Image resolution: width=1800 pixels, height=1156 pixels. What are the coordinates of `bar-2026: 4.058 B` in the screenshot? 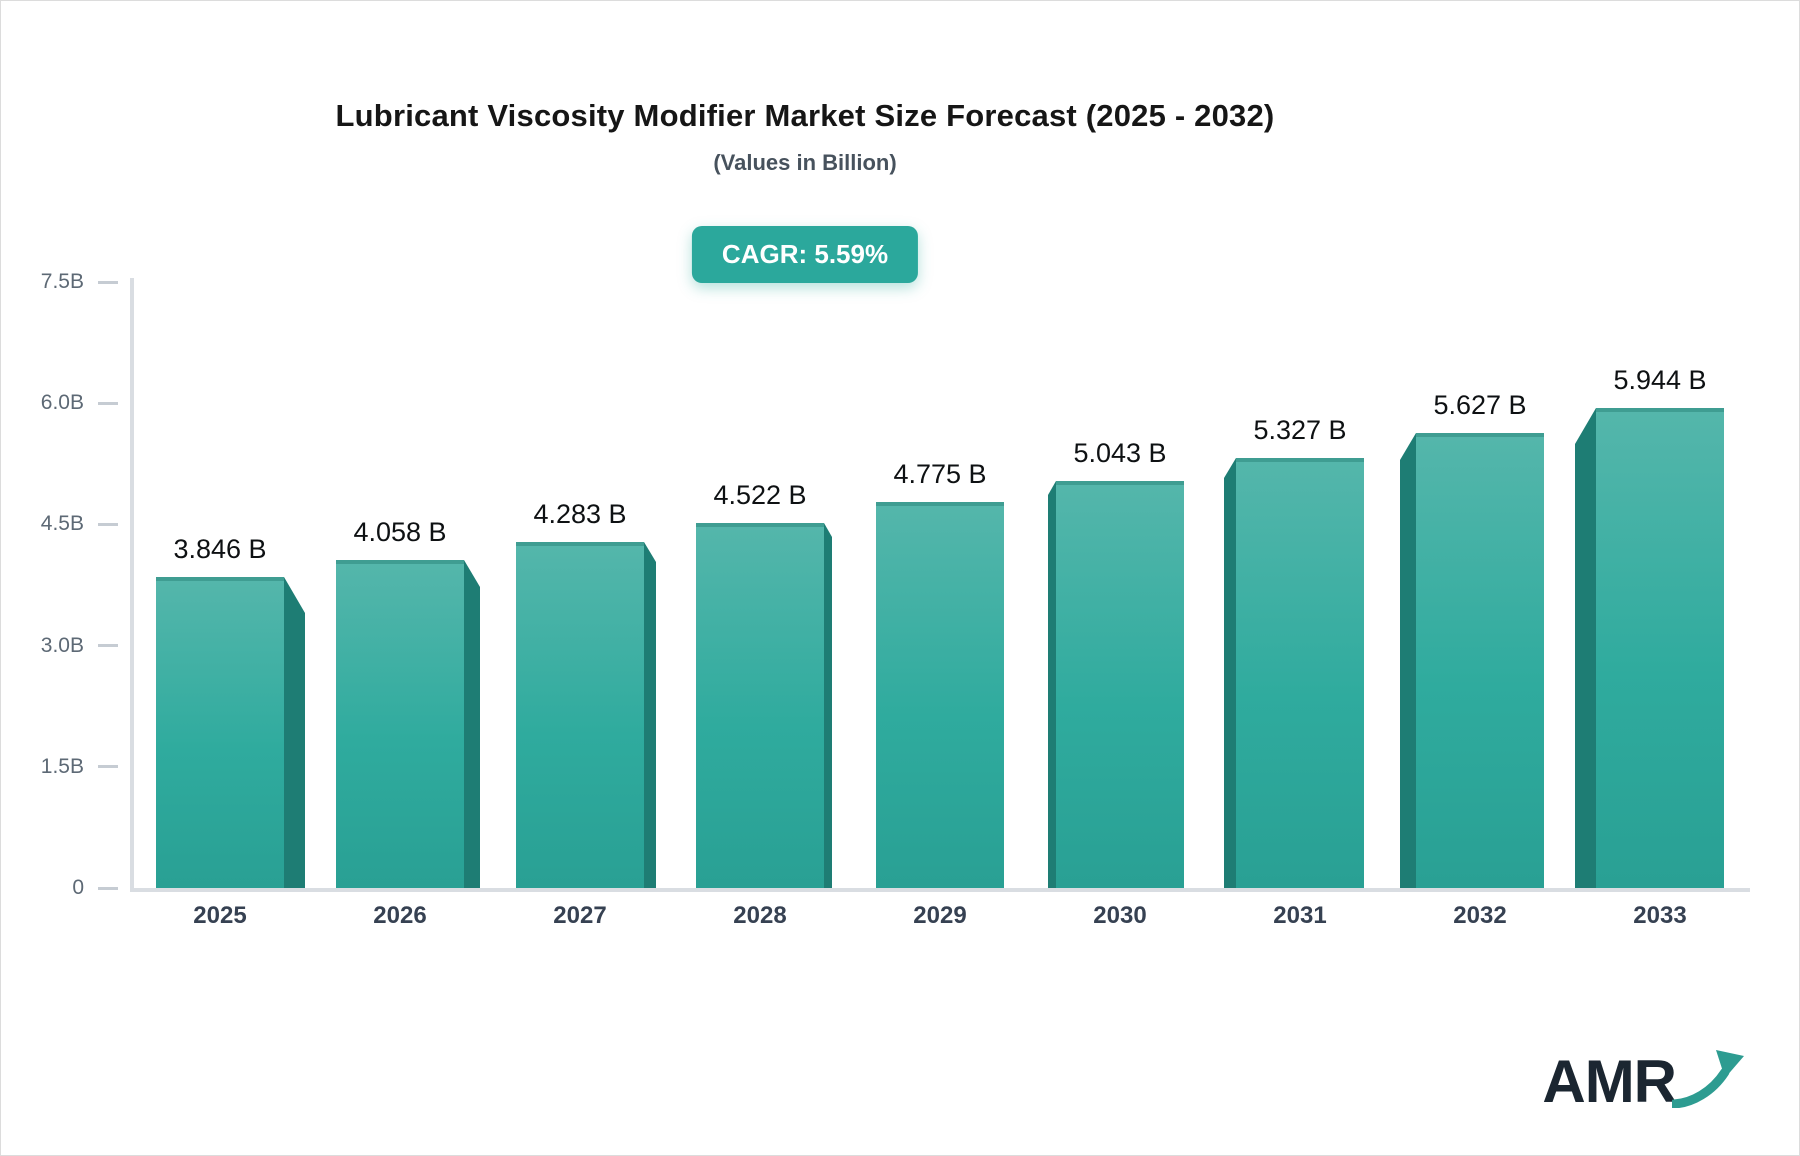 It's located at (400, 585).